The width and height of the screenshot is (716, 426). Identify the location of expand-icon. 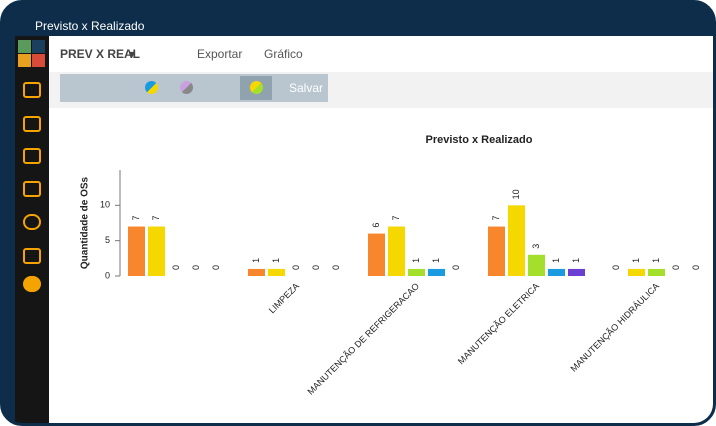
(32, 284).